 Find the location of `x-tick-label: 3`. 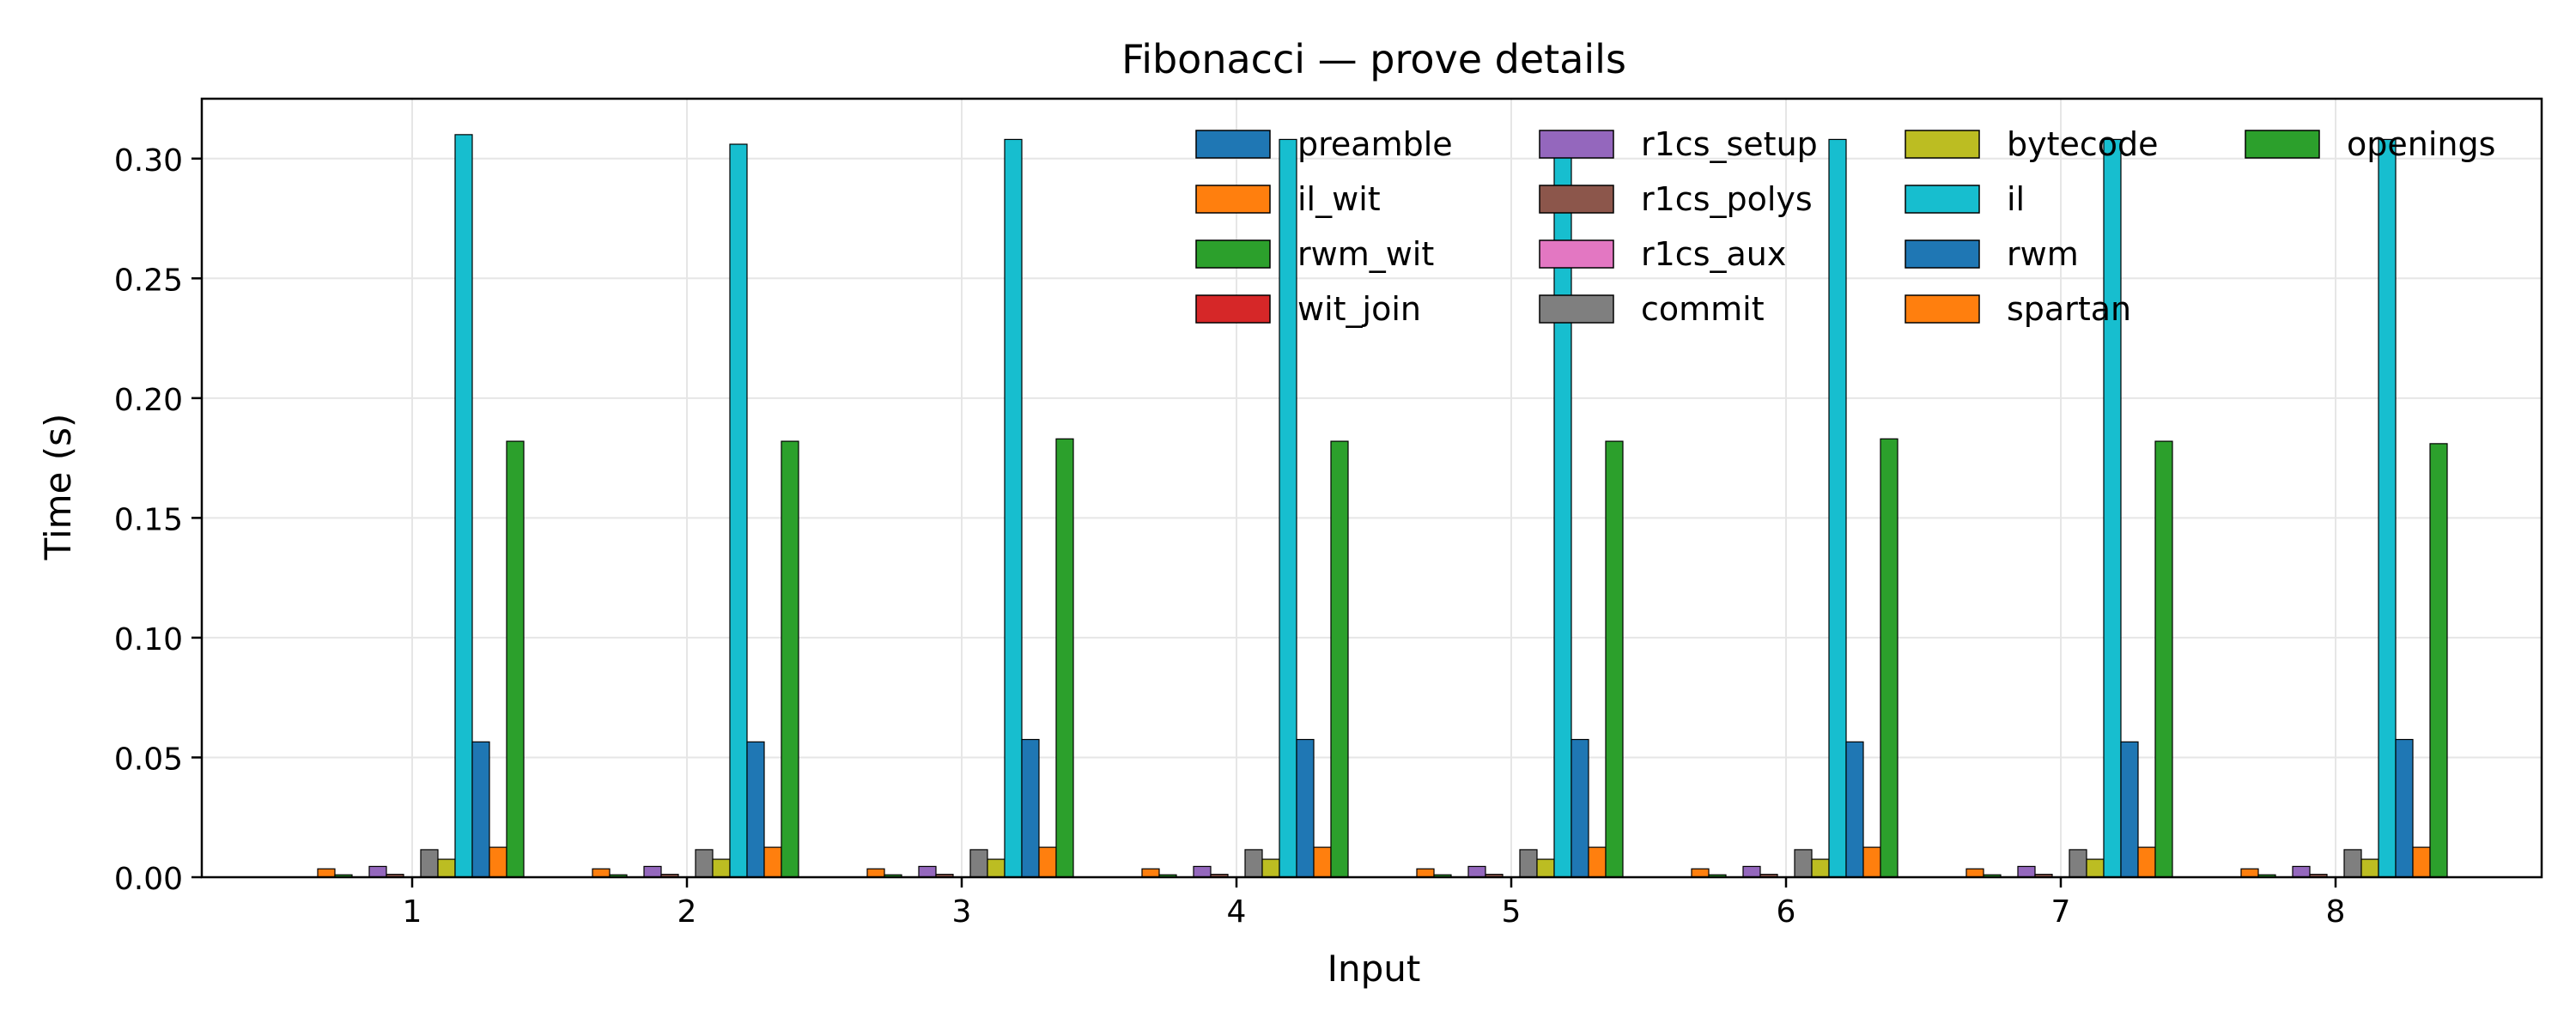

x-tick-label: 3 is located at coordinates (962, 912).